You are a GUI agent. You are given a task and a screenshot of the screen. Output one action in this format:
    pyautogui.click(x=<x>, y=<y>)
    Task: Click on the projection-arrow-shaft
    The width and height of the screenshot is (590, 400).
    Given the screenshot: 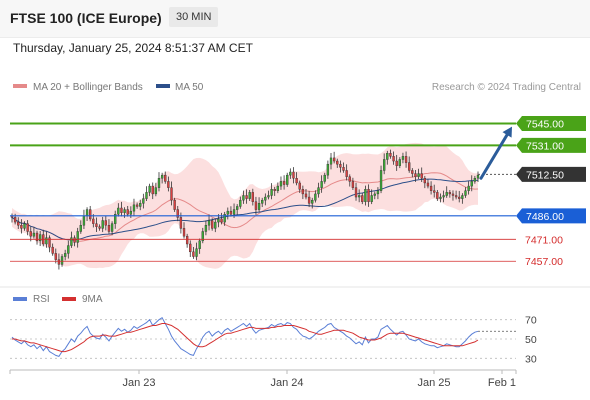 What is the action you would take?
    pyautogui.click(x=494, y=156)
    